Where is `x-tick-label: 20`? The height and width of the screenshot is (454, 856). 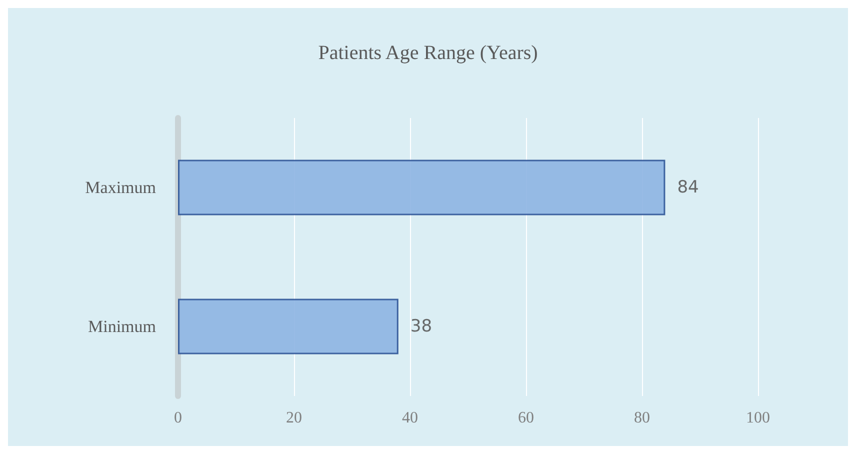 x-tick-label: 20 is located at coordinates (294, 418).